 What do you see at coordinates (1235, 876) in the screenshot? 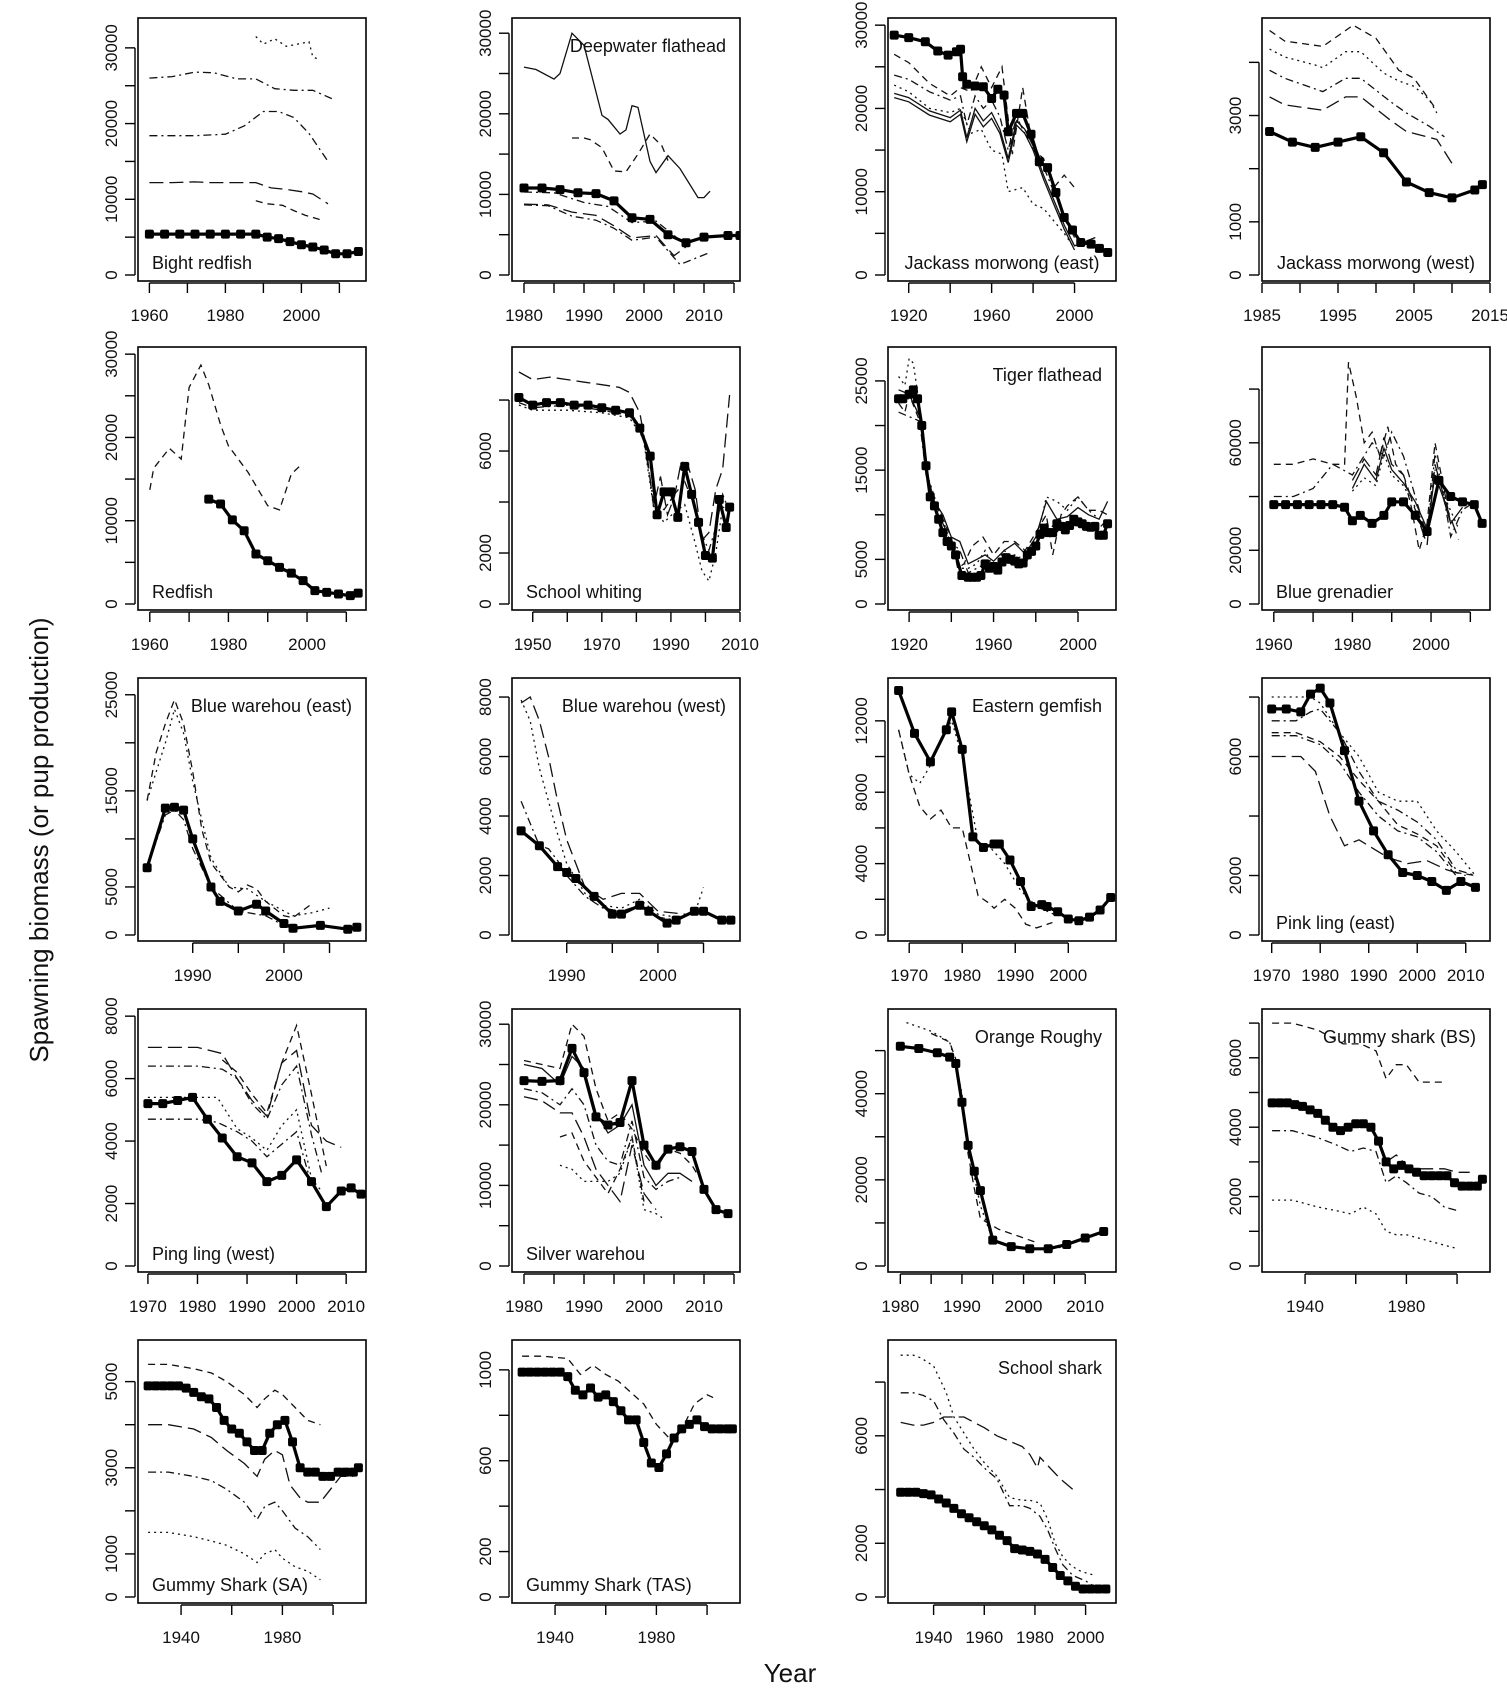
I see `y-tick-label: 2000` at bounding box center [1235, 876].